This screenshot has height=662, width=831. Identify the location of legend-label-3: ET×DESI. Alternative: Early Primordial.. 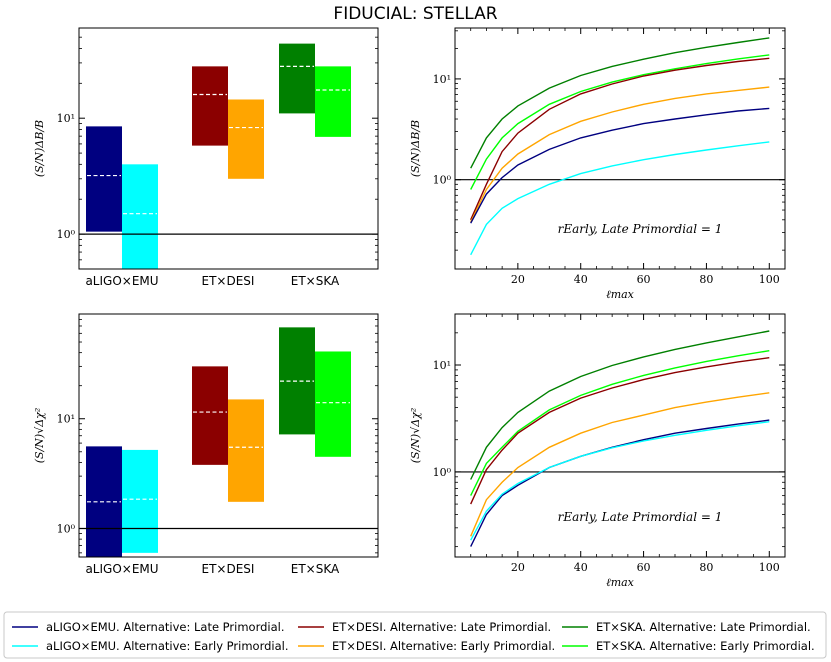
(443, 646).